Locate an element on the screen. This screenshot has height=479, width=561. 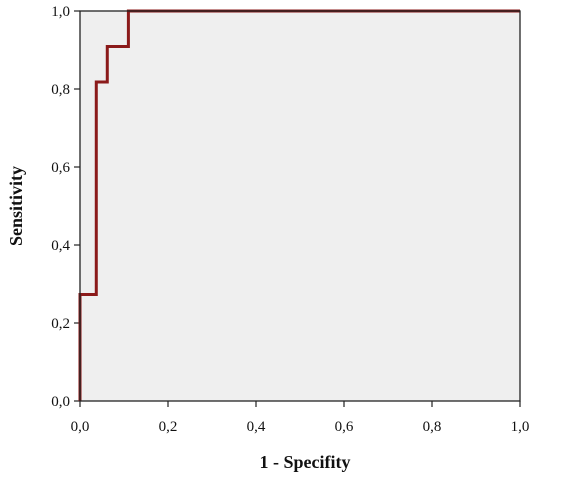
y-tick-label: 0,0 is located at coordinates (60, 402).